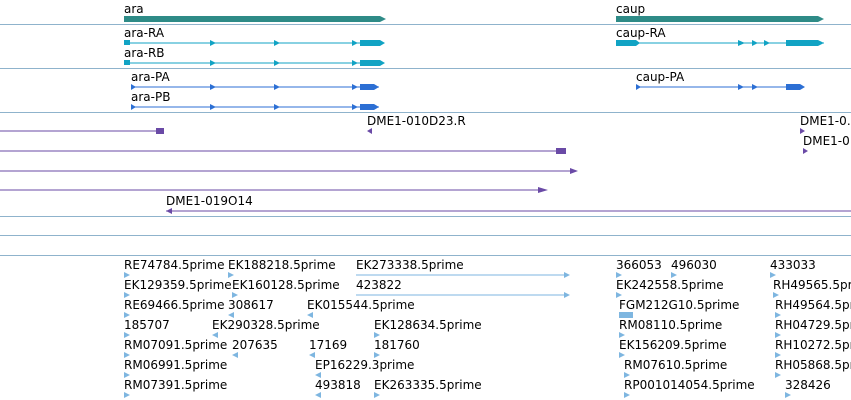 Image resolution: width=851 pixels, height=400 pixels. What do you see at coordinates (255, 107) in the screenshot?
I see `protein-ara-pb` at bounding box center [255, 107].